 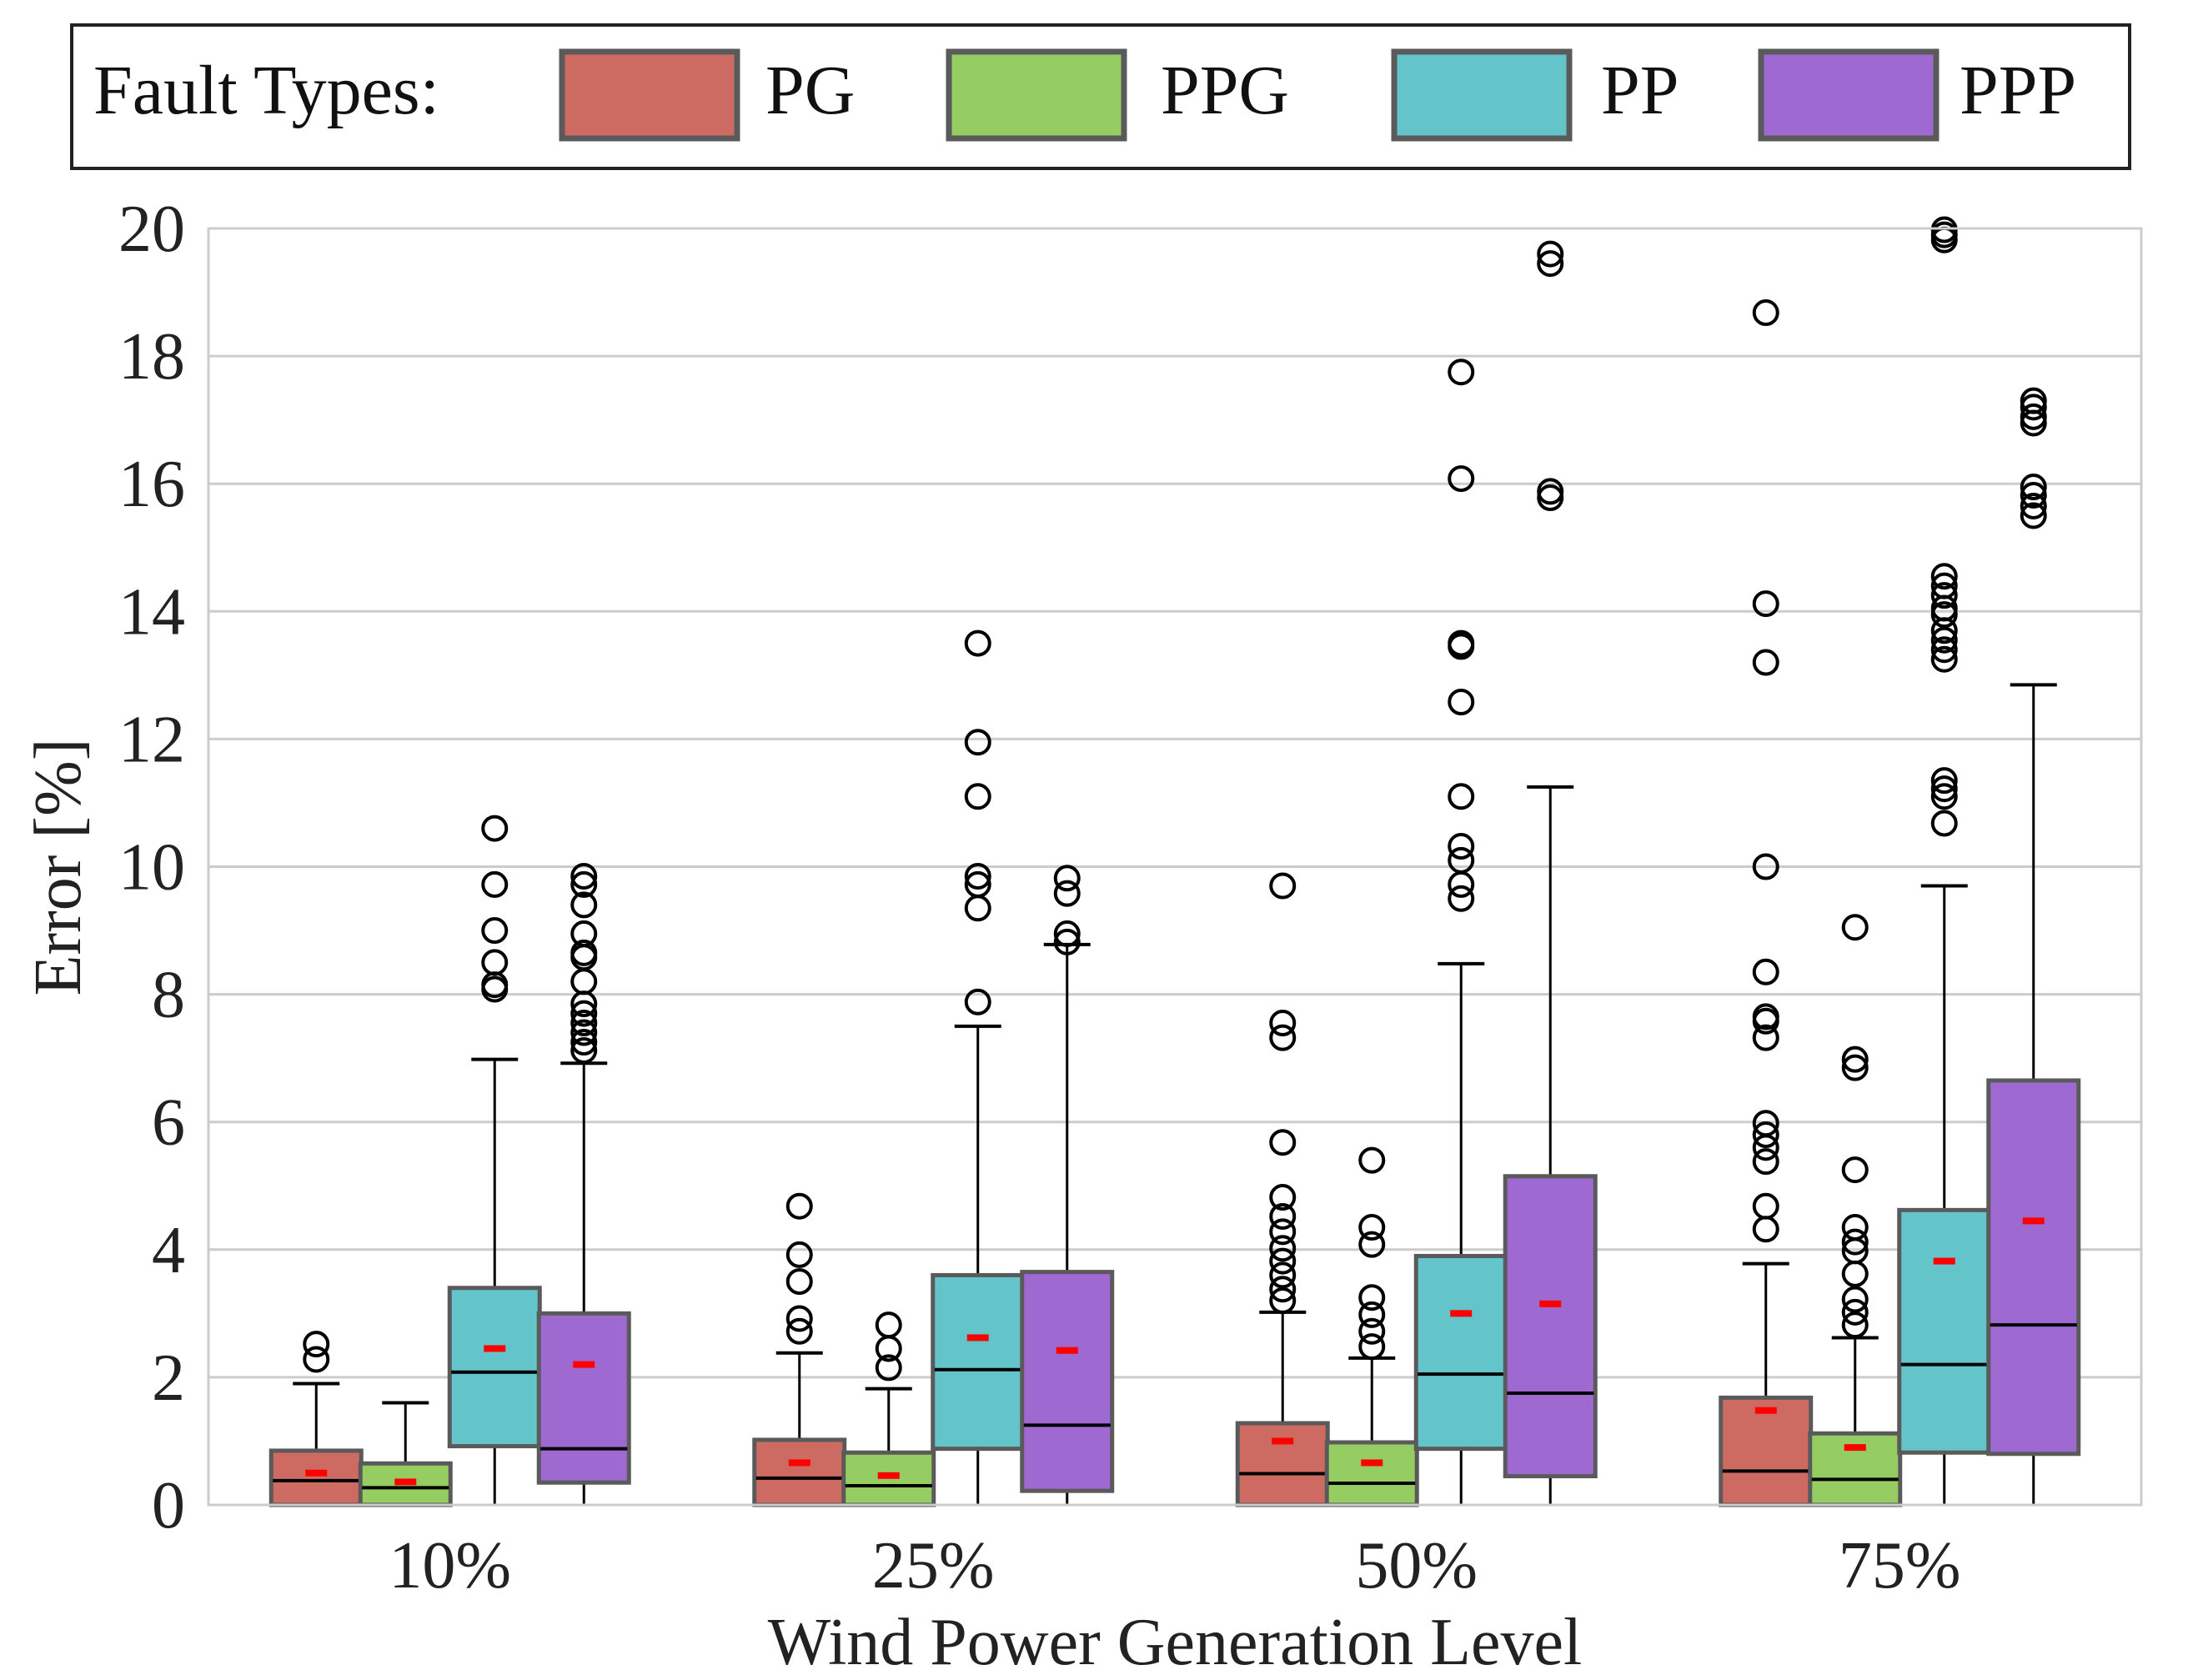 What do you see at coordinates (1640, 90) in the screenshot?
I see `legend-label-pp: PP` at bounding box center [1640, 90].